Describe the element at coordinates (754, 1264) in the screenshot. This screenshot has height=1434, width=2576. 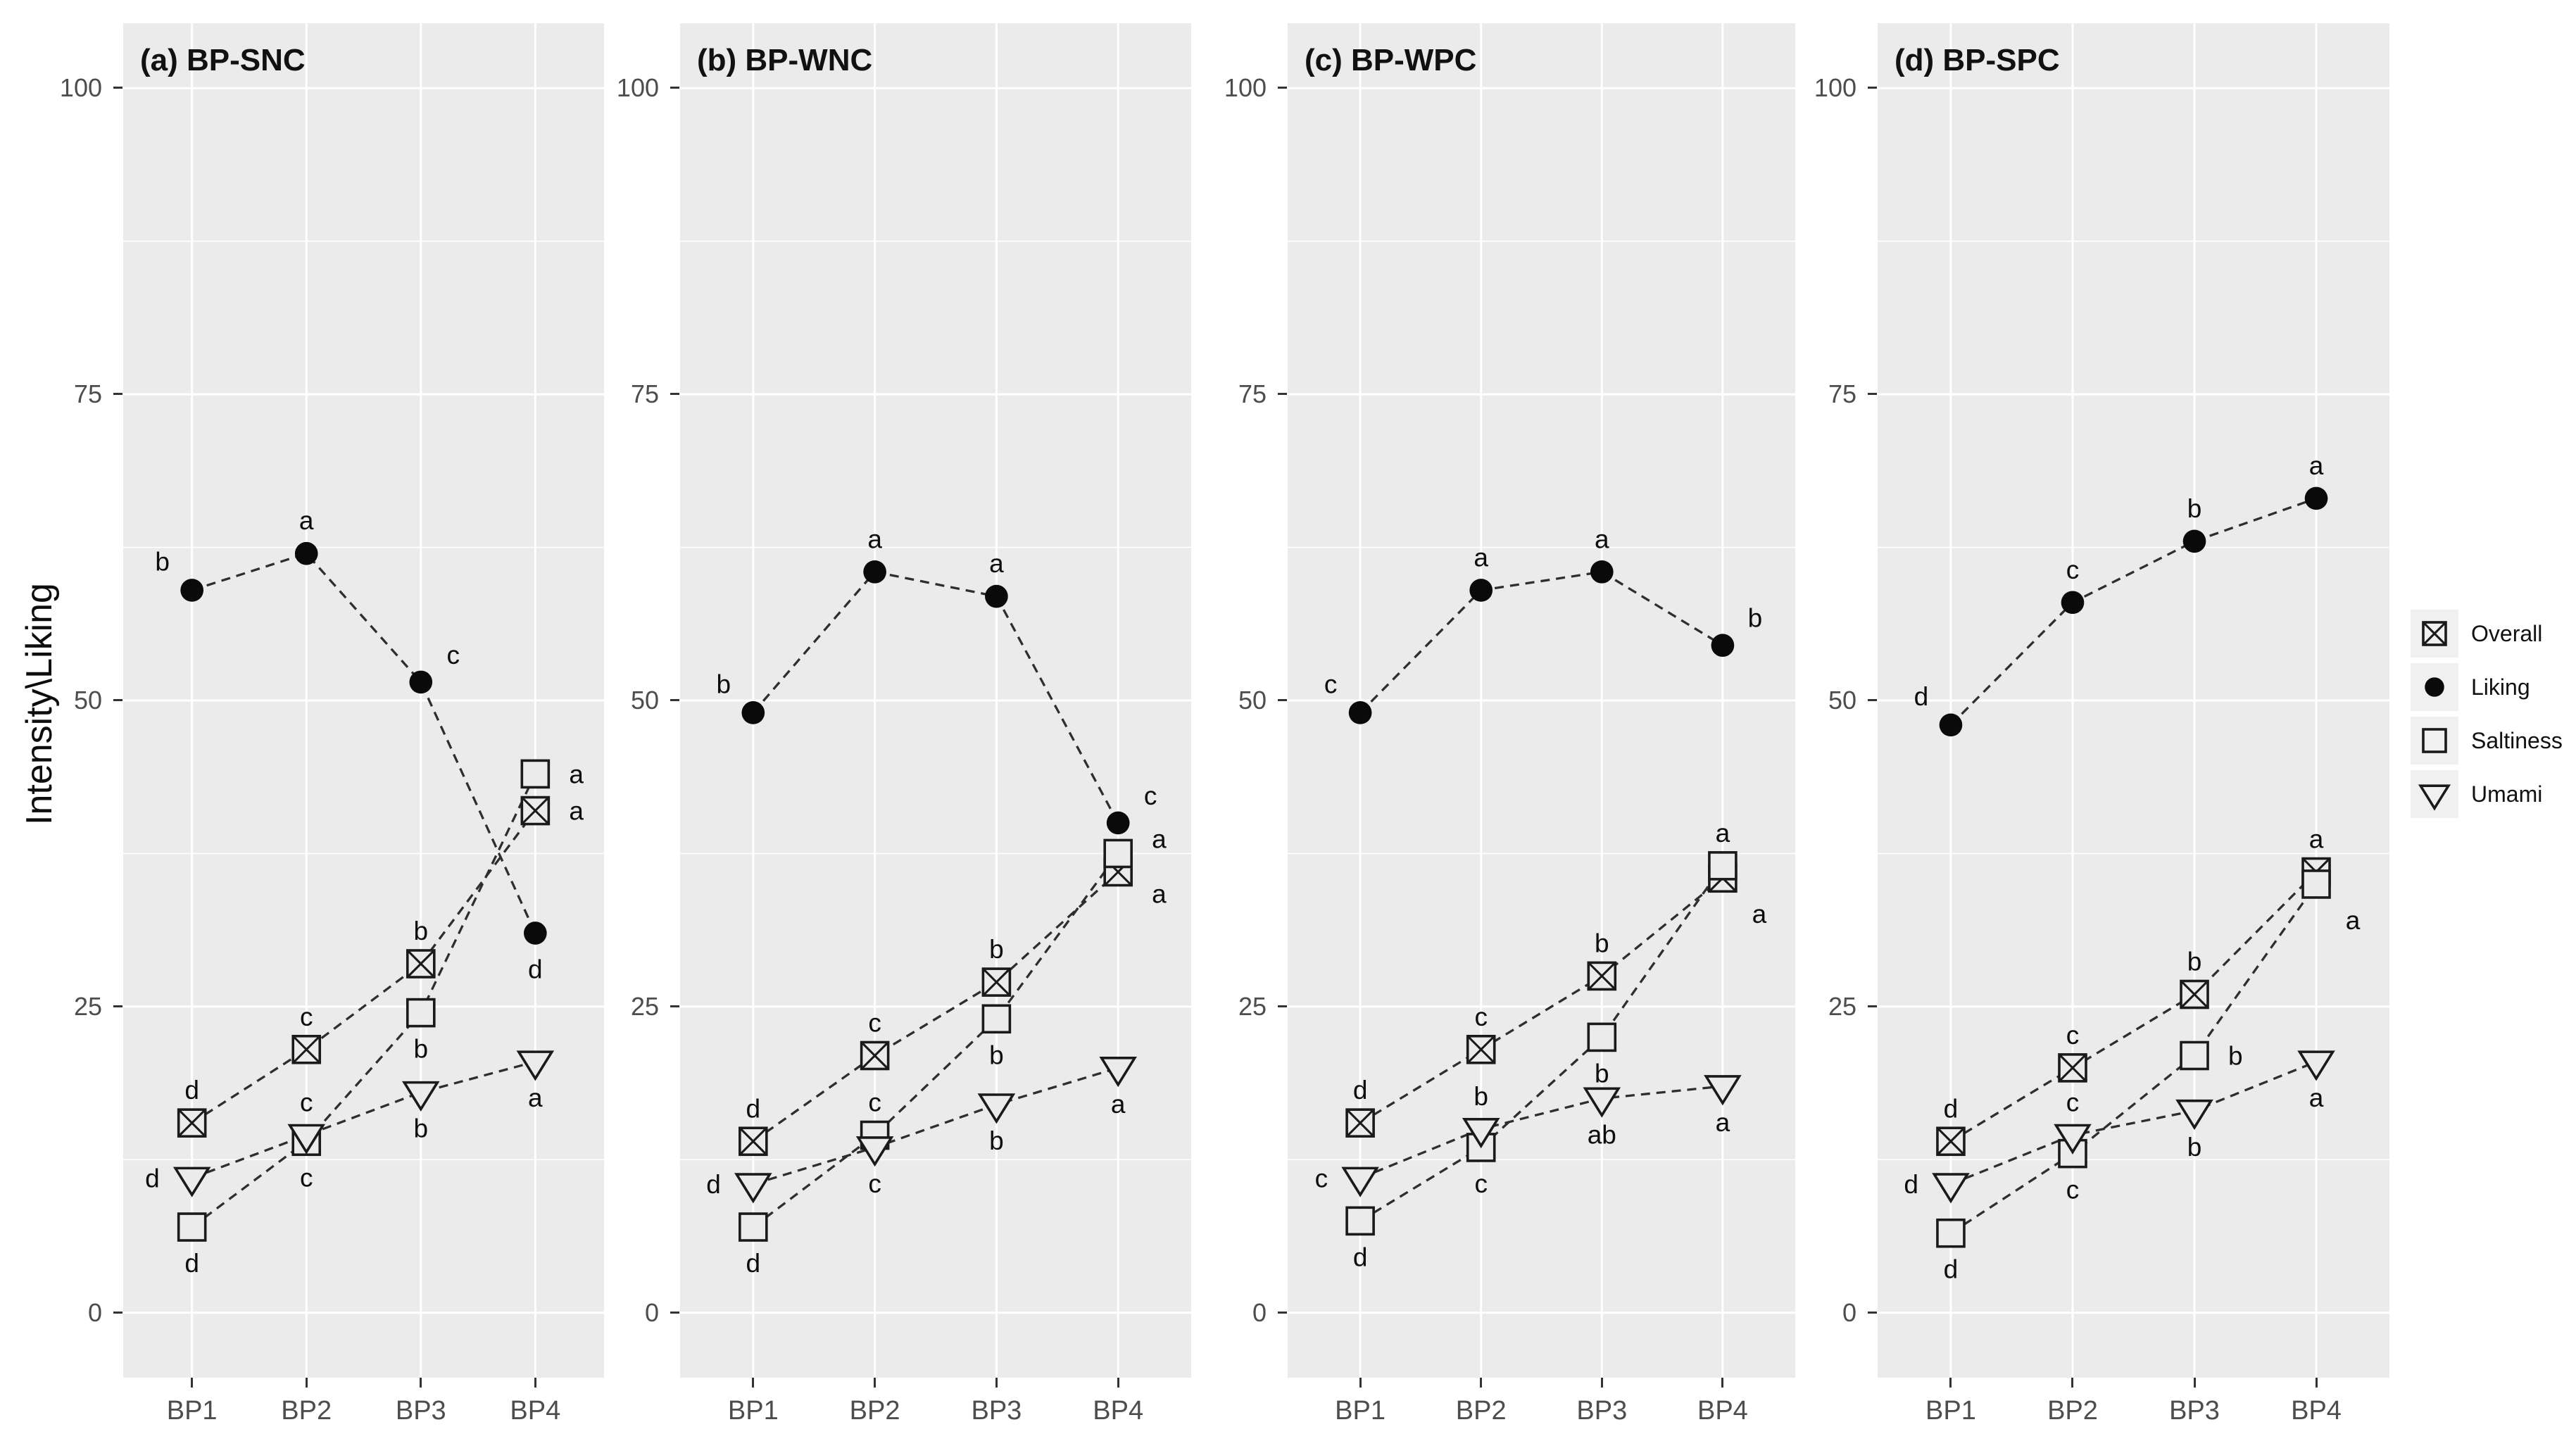
I see `sig-letter-saltiness-BP1: d` at that location.